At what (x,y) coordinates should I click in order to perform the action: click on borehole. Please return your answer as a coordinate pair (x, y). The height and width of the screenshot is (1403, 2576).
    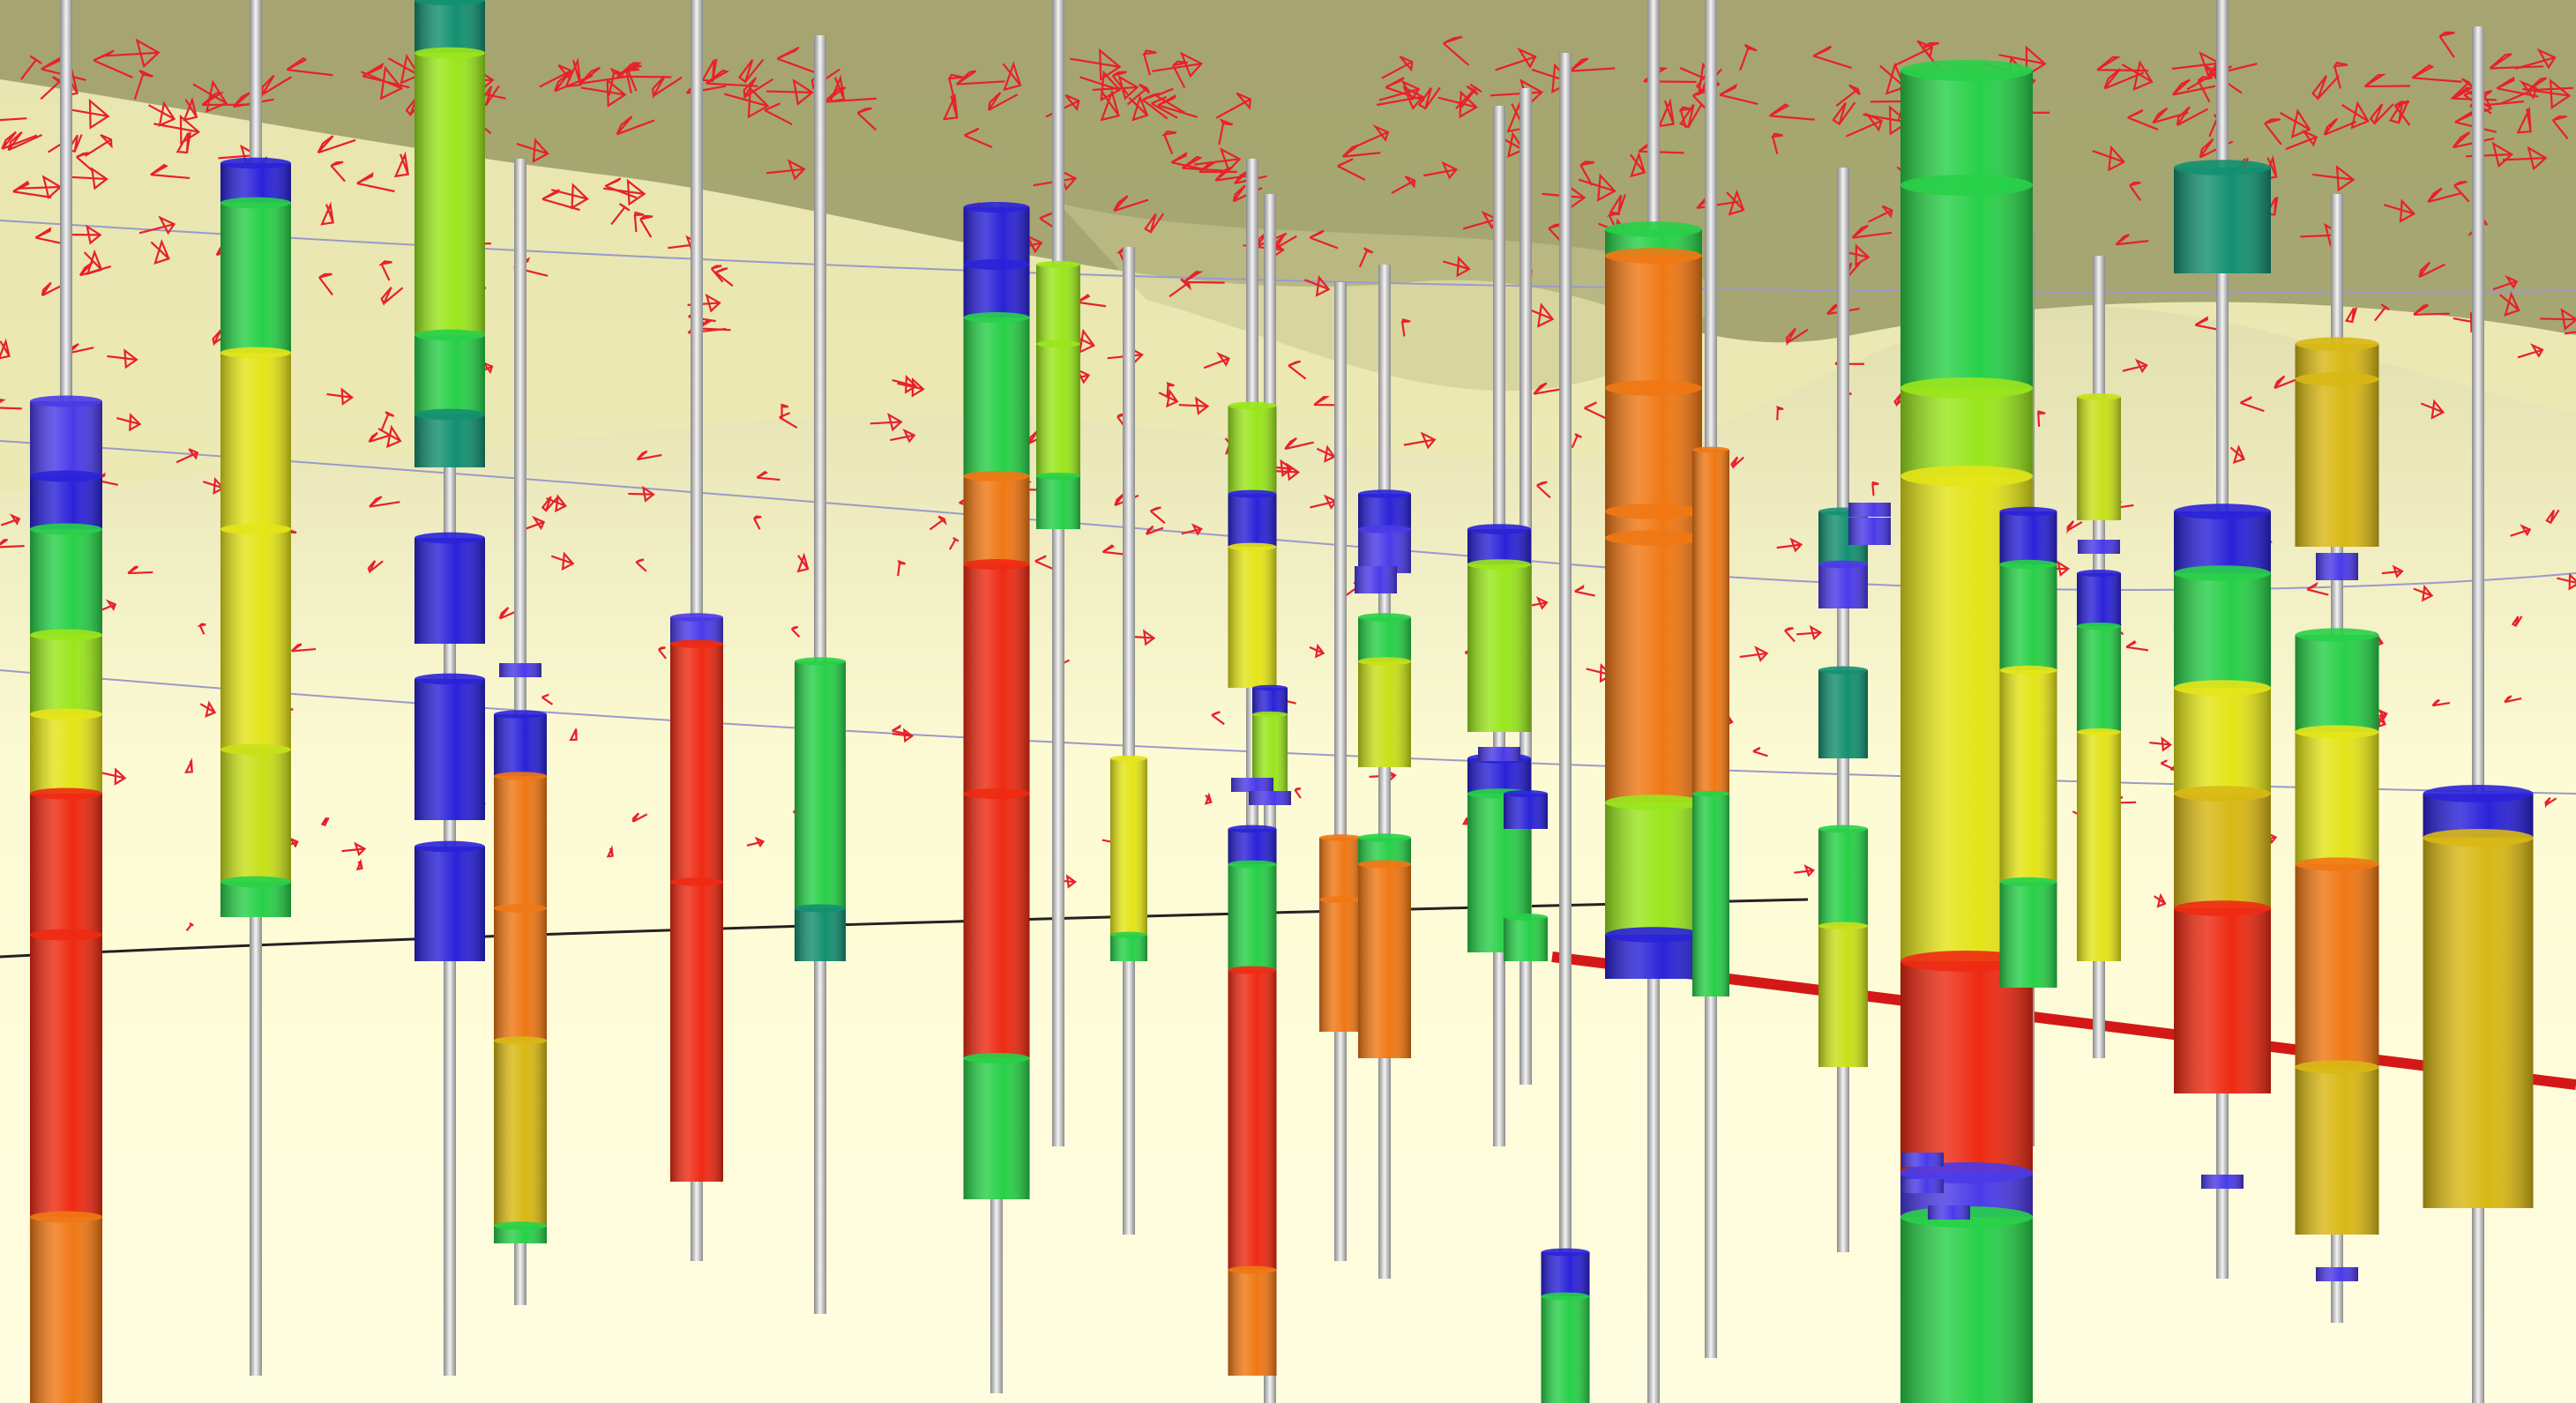
    Looking at the image, I should click on (1129, 741).